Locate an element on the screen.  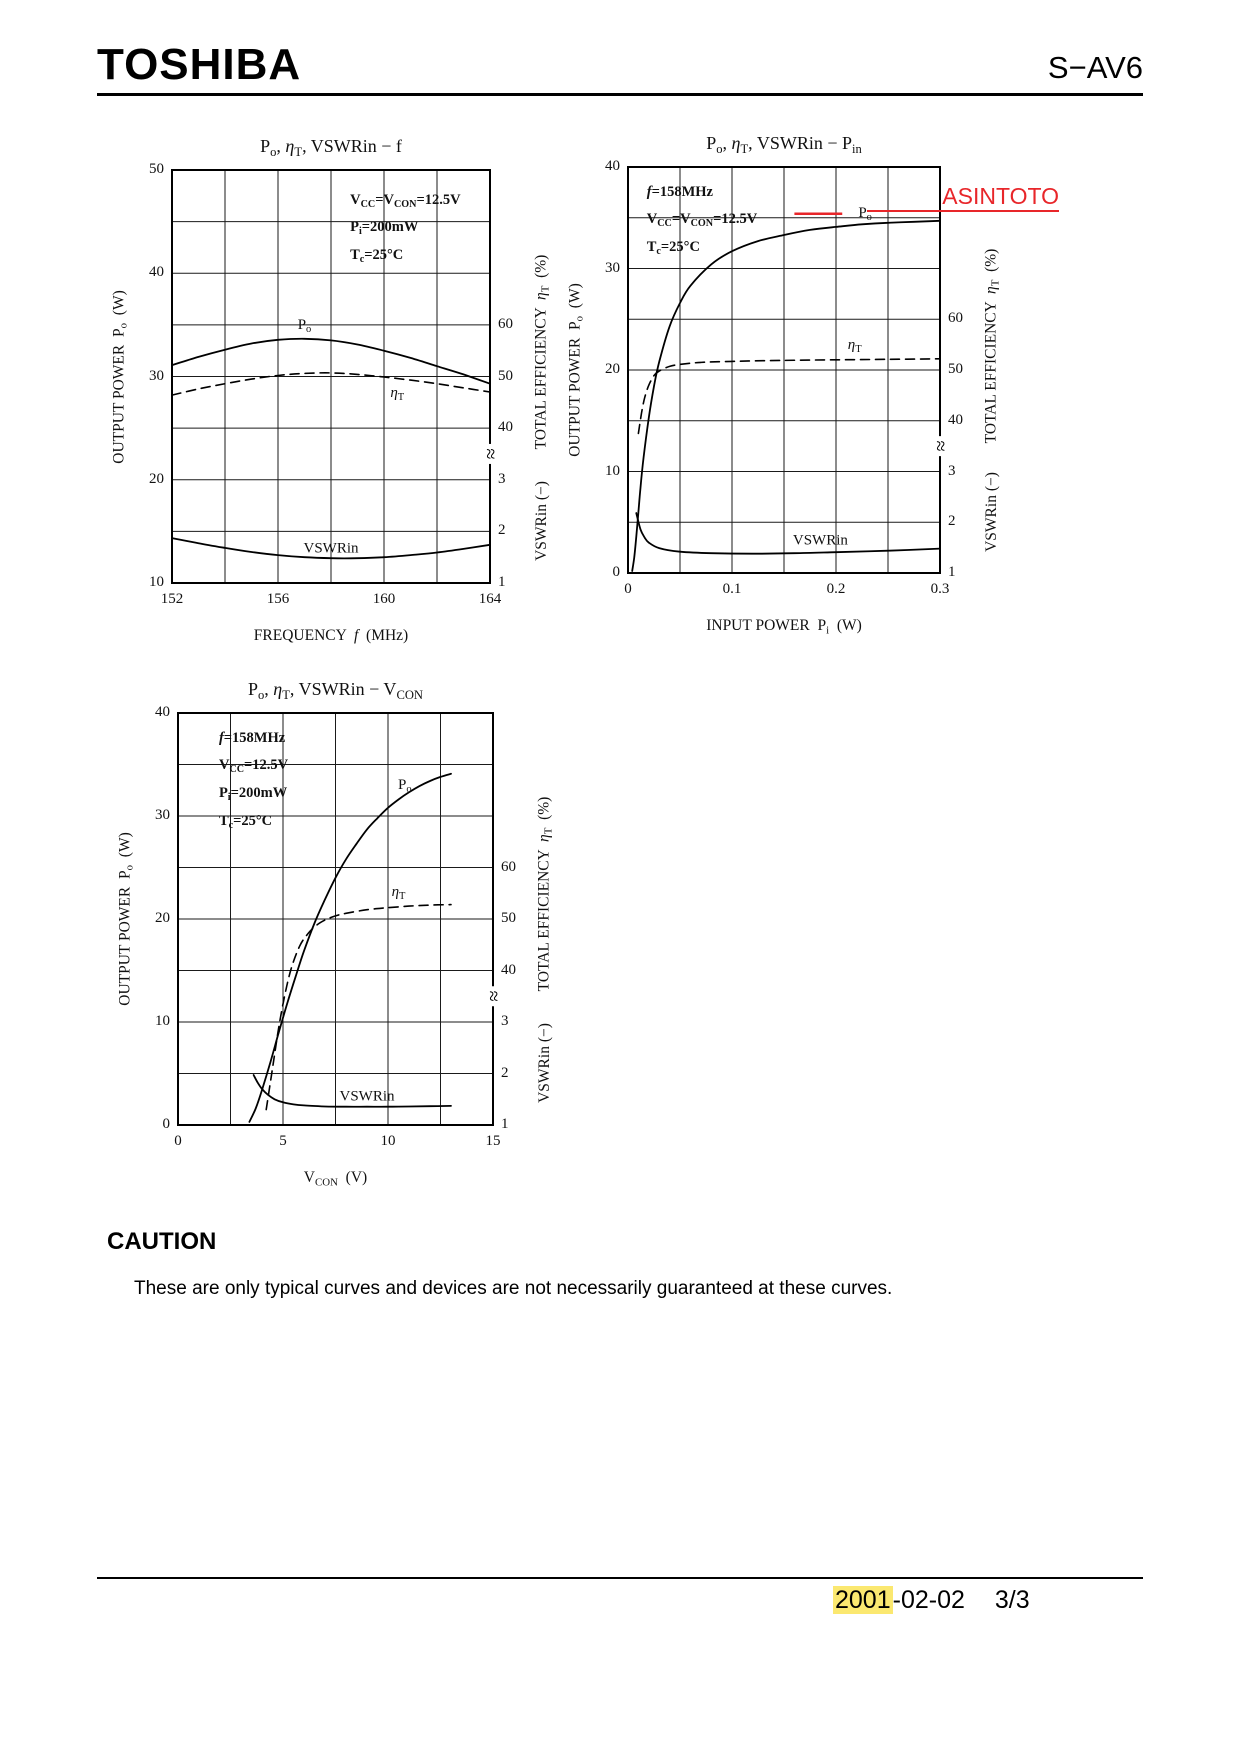
axis-break-mark: ≈ is located at coordinates (940, 446).